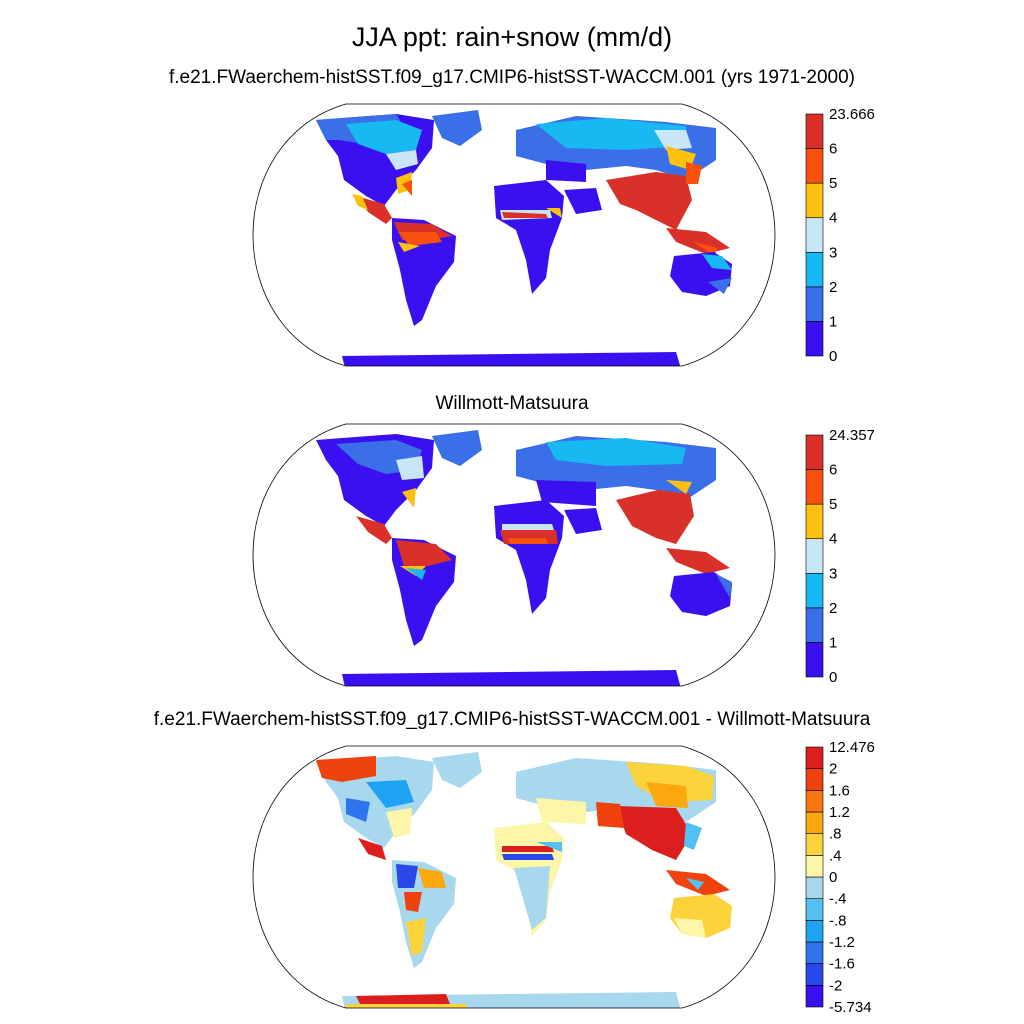  Describe the element at coordinates (701, 594) in the screenshot. I see `australia-region` at that location.